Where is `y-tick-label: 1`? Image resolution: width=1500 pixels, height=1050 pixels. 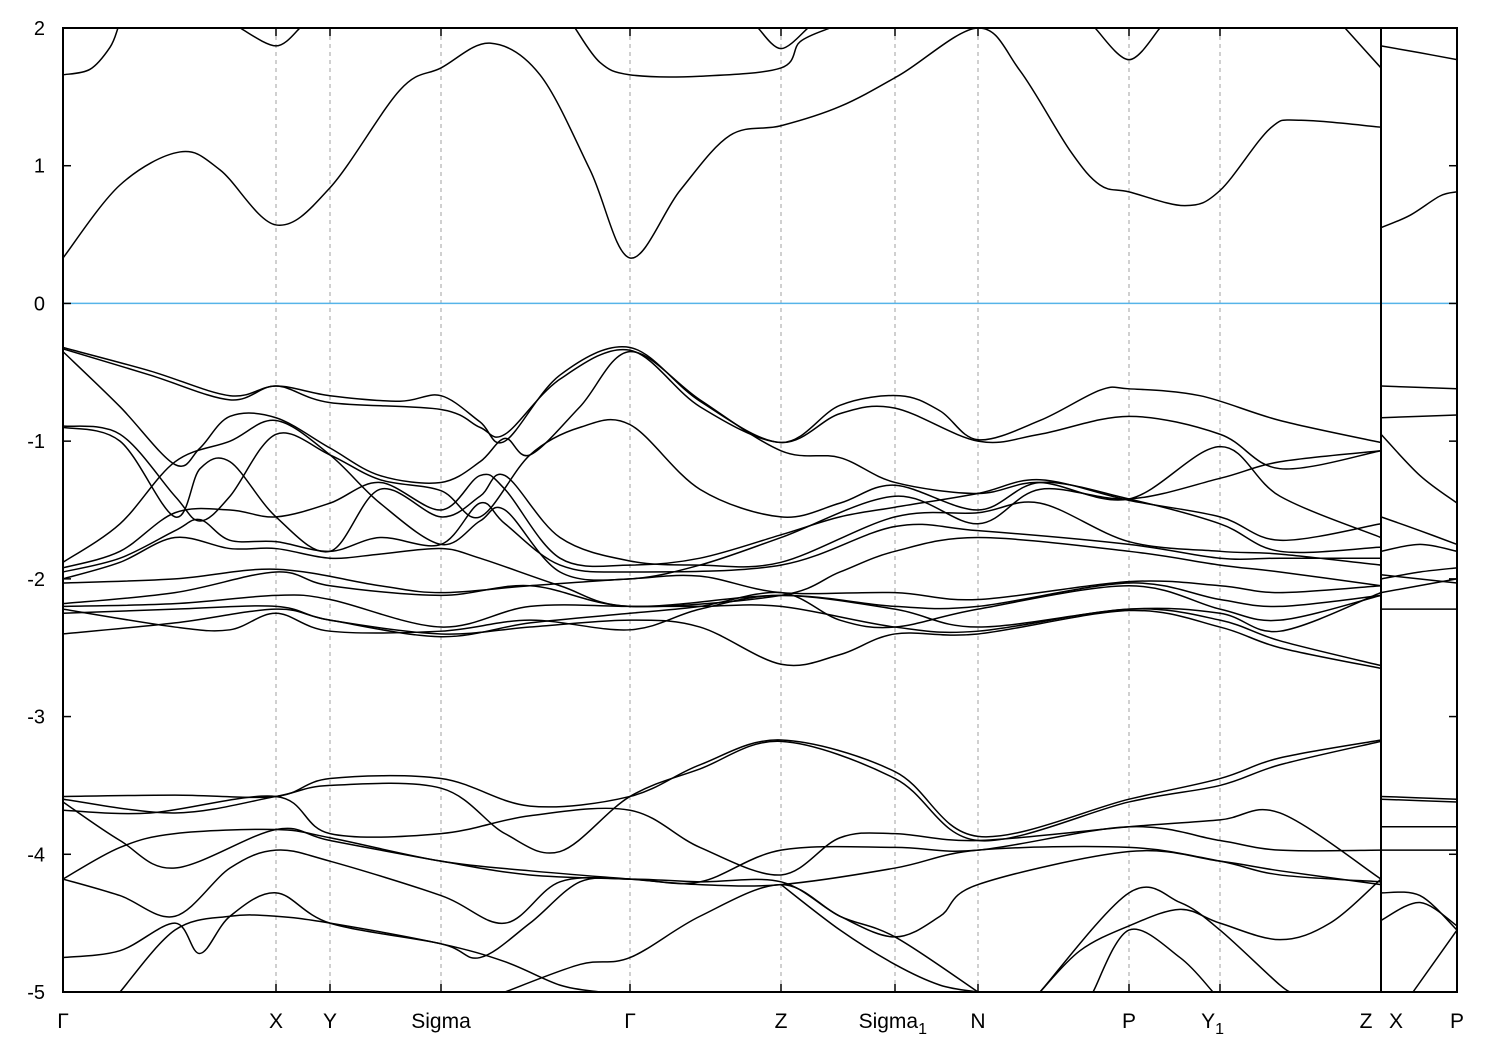 y-tick-label: 1 is located at coordinates (39, 167).